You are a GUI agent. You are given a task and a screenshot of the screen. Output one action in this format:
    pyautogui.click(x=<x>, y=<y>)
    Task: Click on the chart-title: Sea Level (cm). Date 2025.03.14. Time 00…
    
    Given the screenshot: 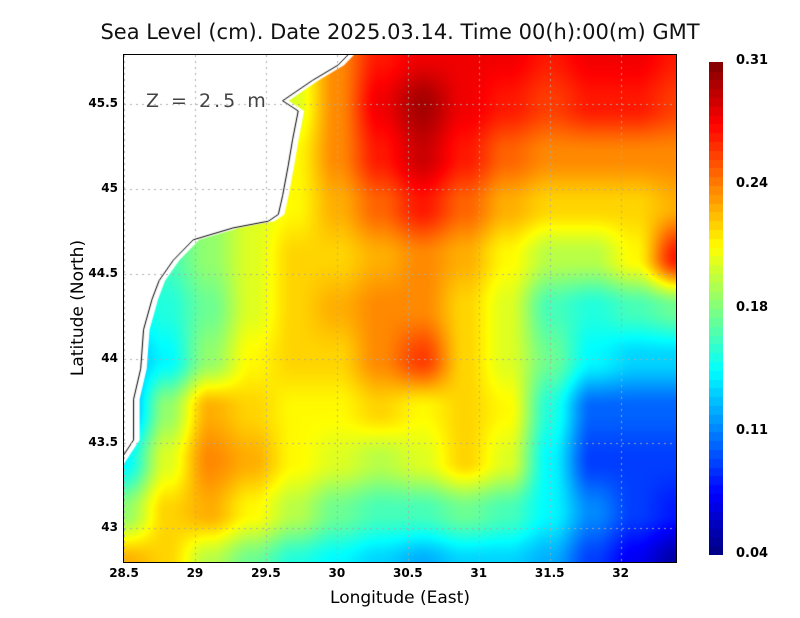 What is the action you would take?
    pyautogui.click(x=400, y=32)
    